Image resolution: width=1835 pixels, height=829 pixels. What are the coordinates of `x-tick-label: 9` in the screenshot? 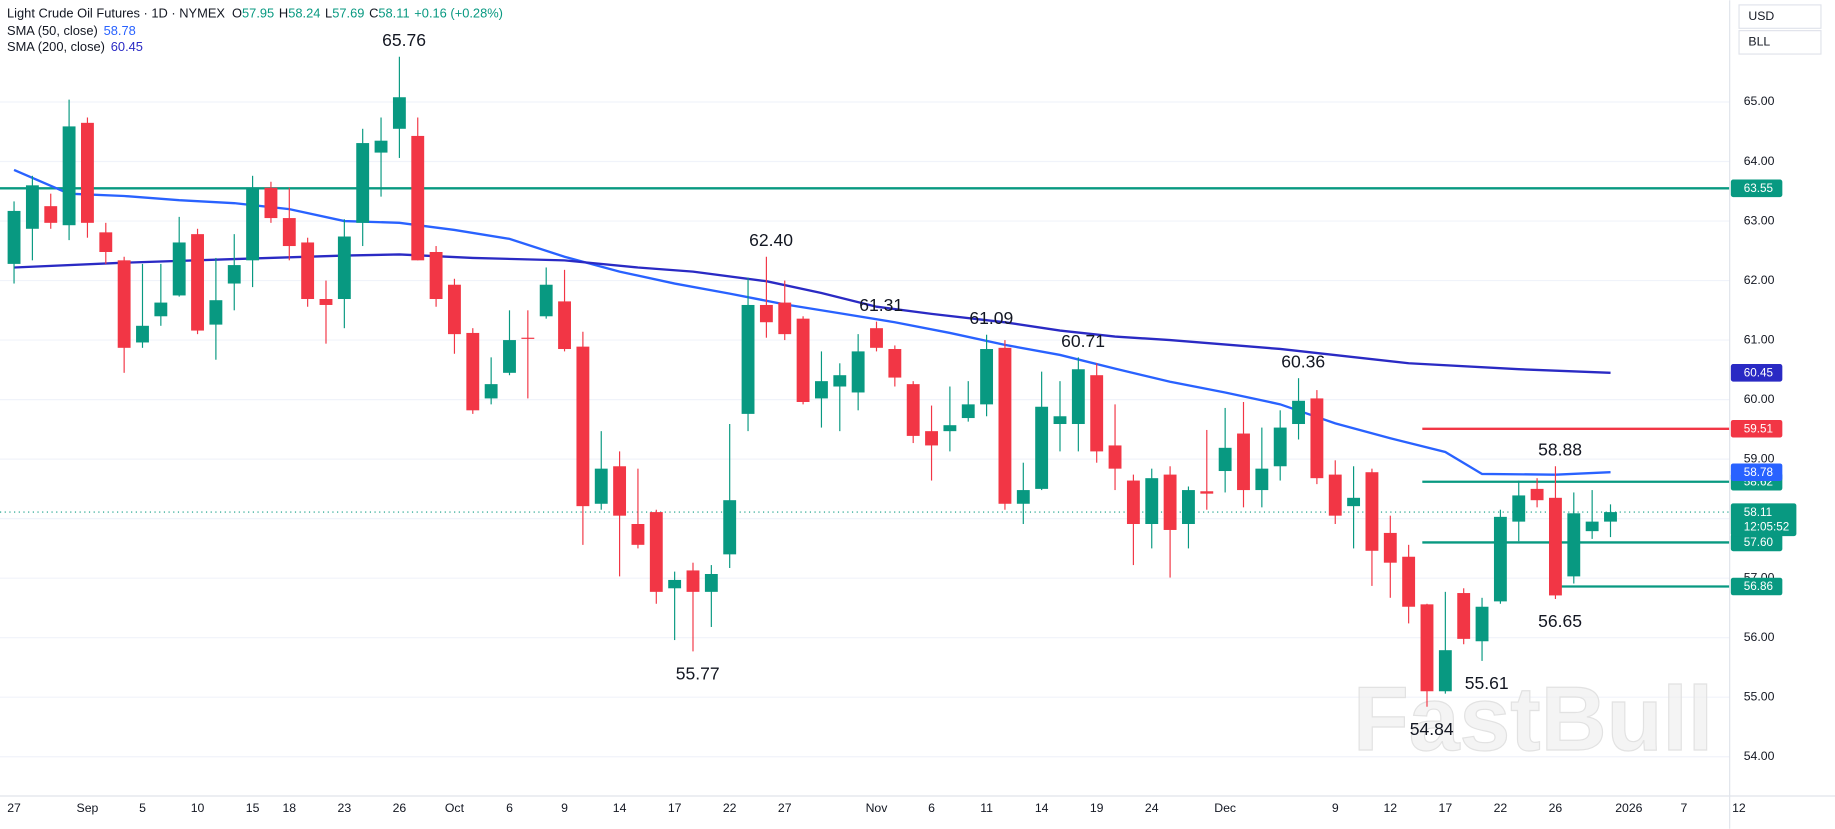 It's located at (564, 808).